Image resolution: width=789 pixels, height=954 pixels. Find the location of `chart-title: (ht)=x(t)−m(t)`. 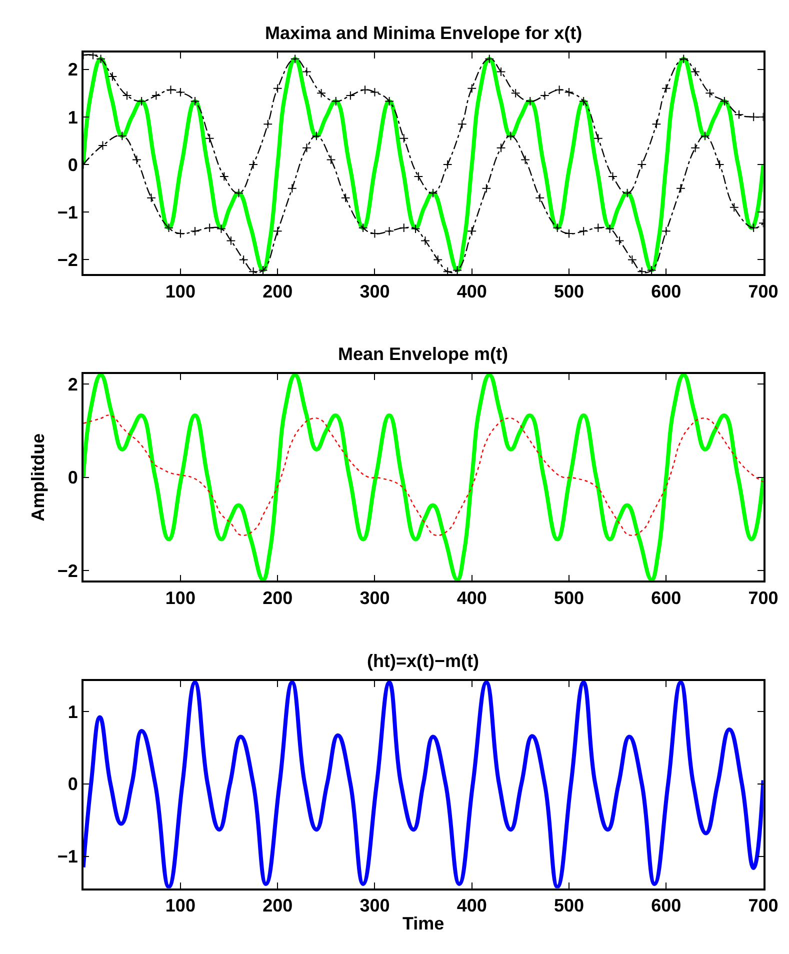

chart-title: (ht)=x(t)−m(t) is located at coordinates (423, 661).